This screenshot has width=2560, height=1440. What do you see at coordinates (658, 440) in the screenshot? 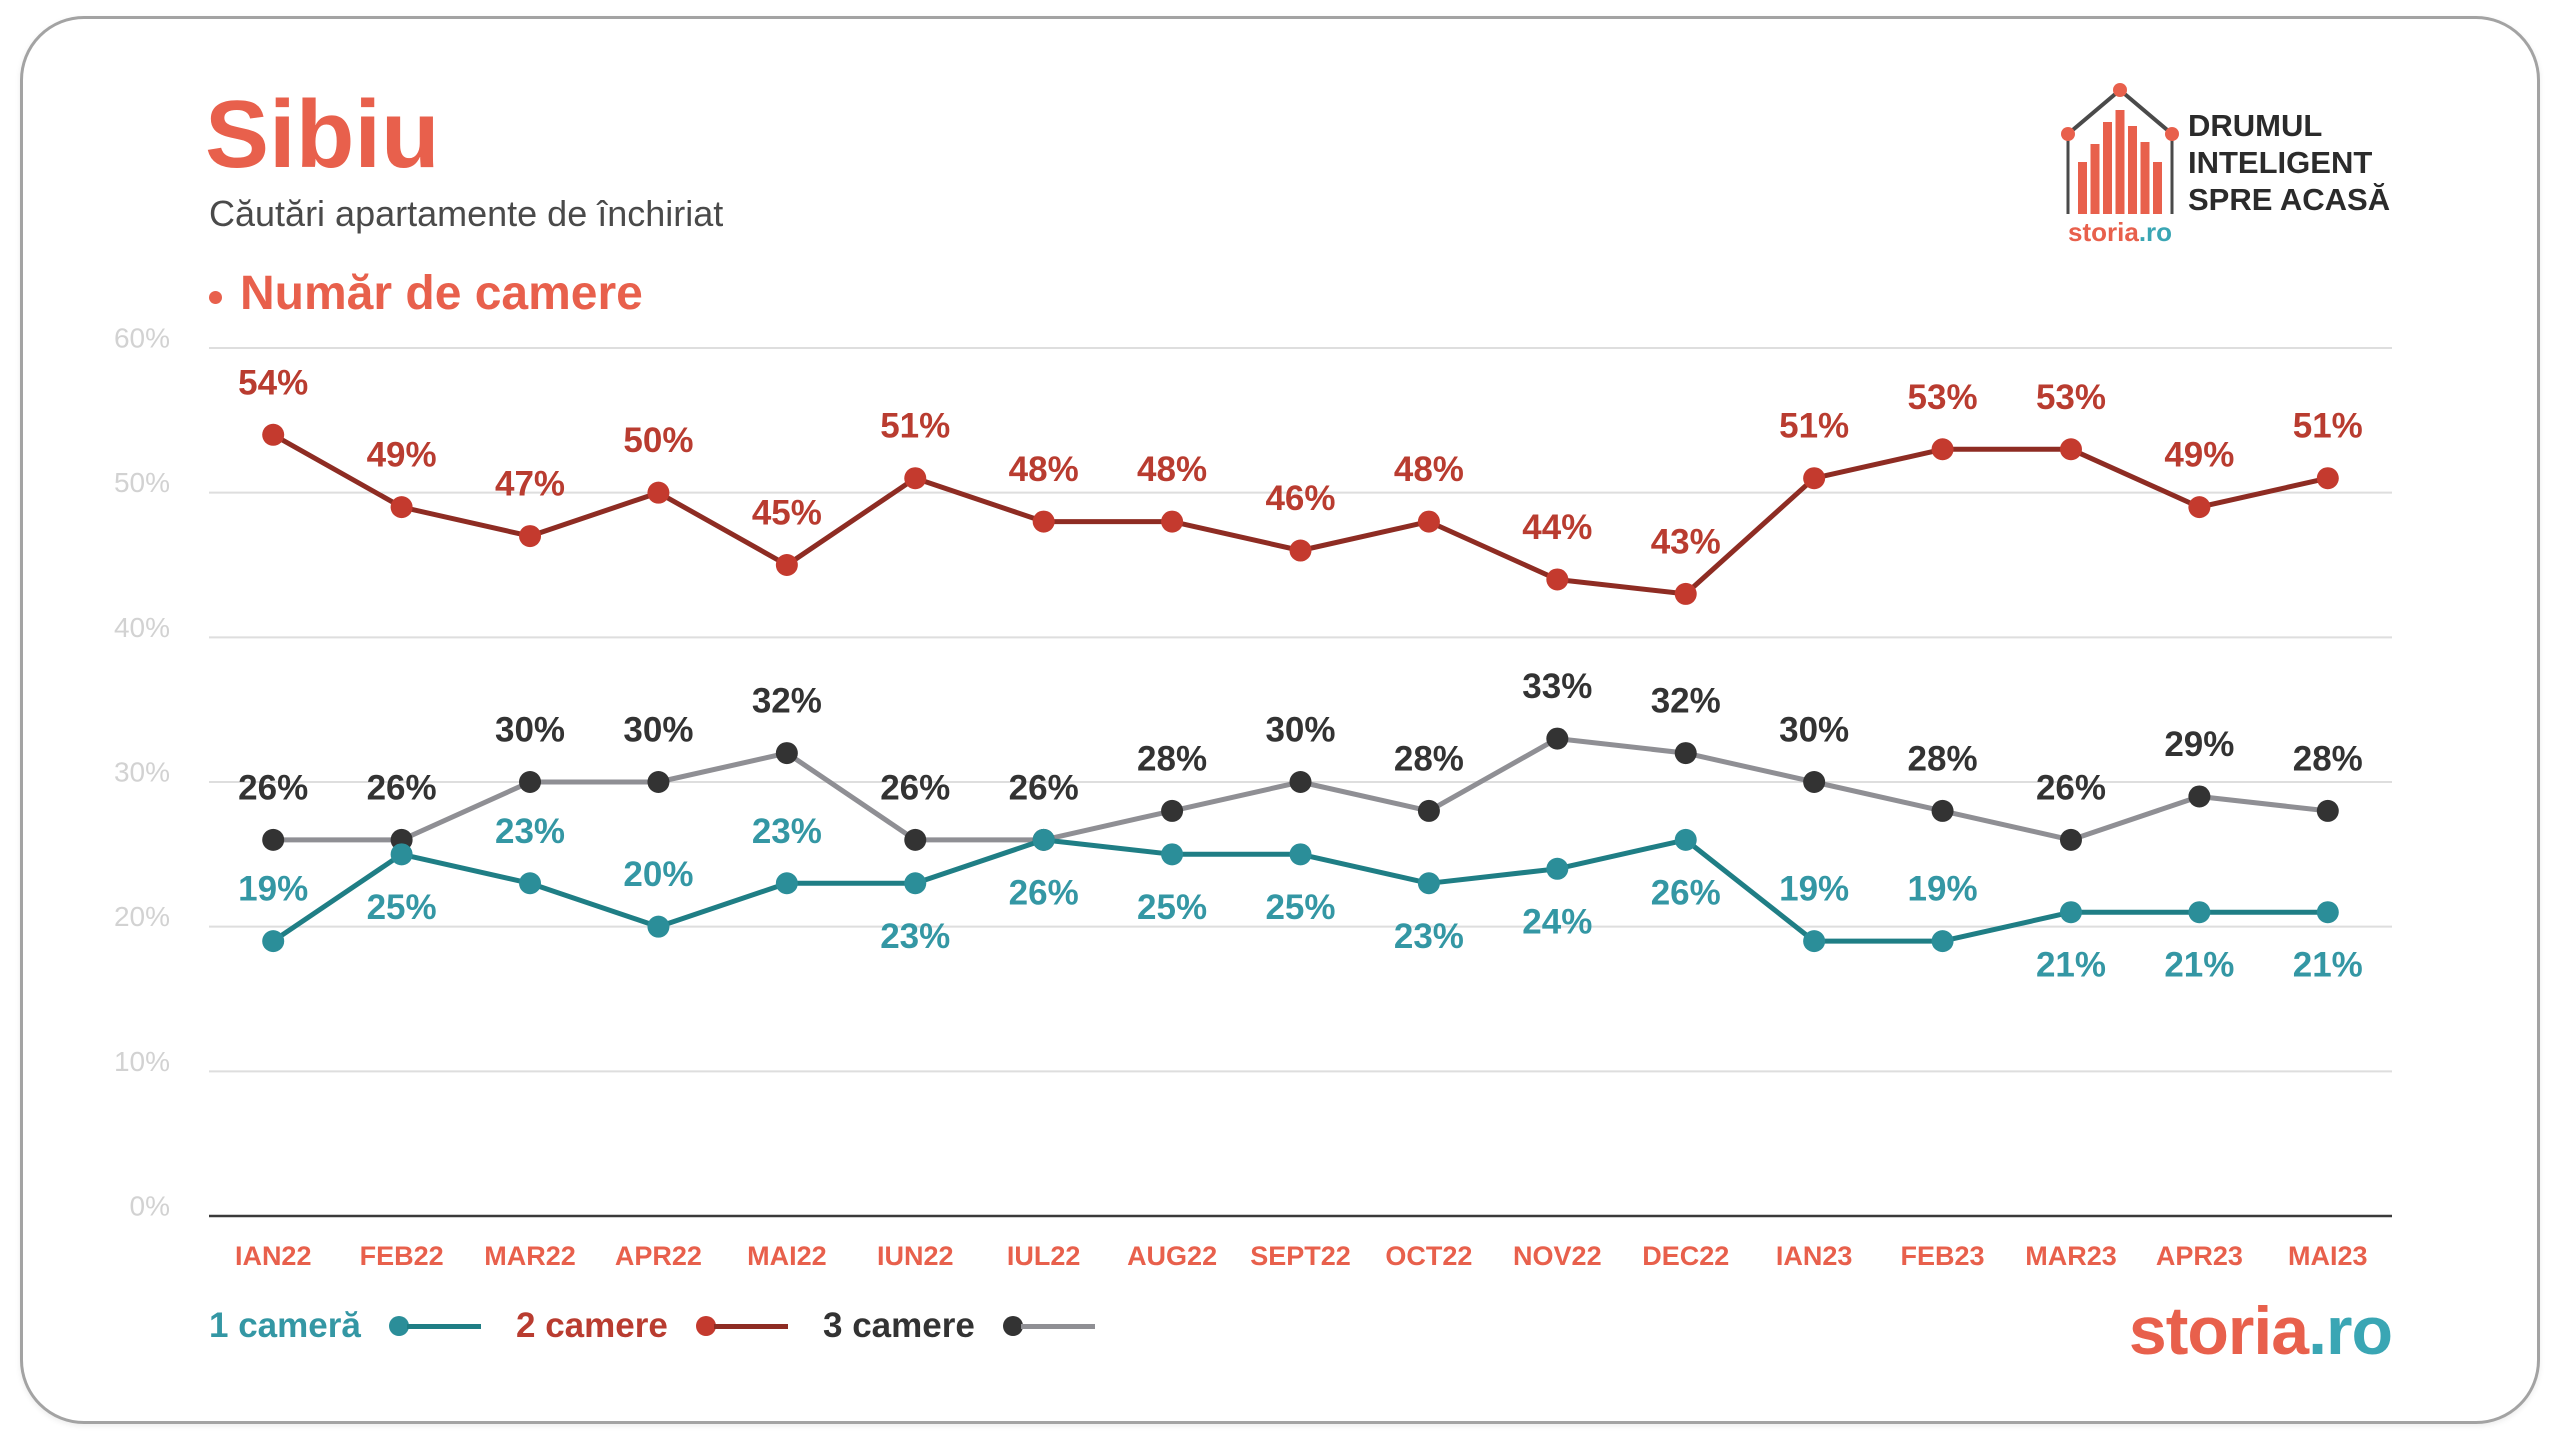
I see `data-label-2-camere-apr22: 50%` at bounding box center [658, 440].